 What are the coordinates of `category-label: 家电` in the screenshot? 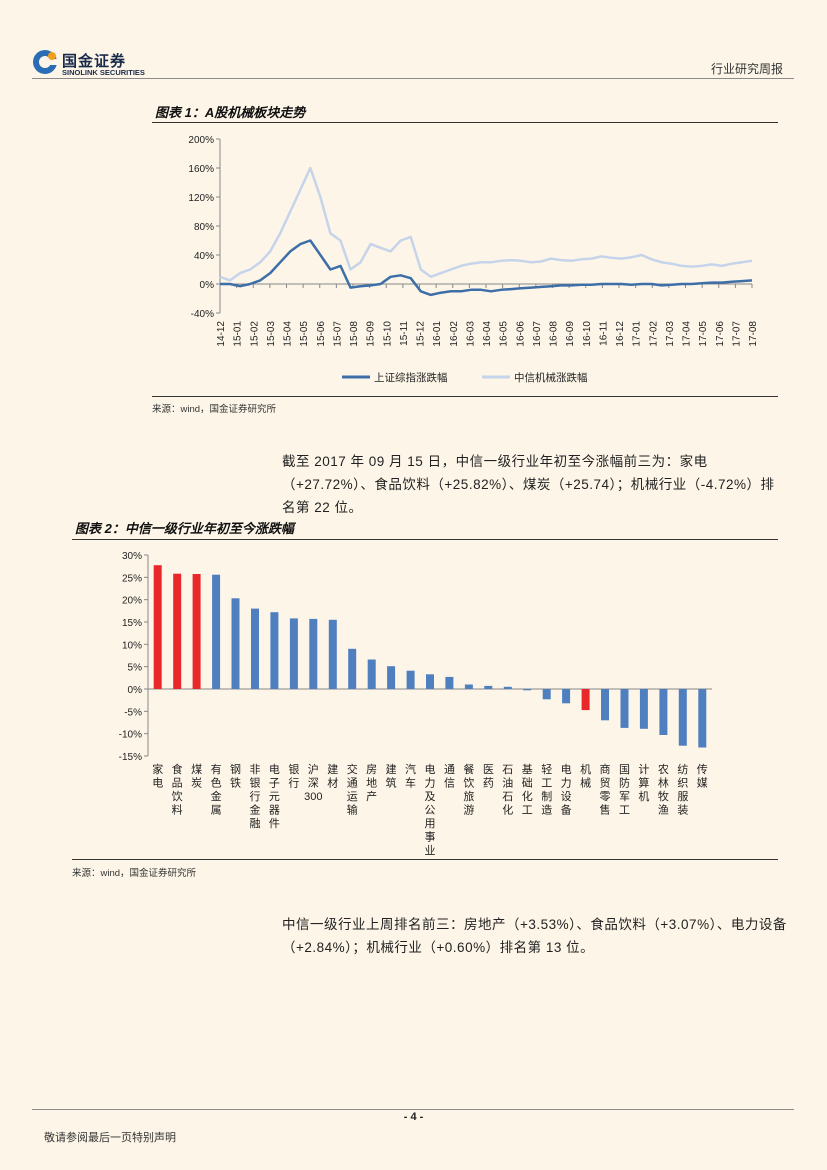 It's located at (157, 776).